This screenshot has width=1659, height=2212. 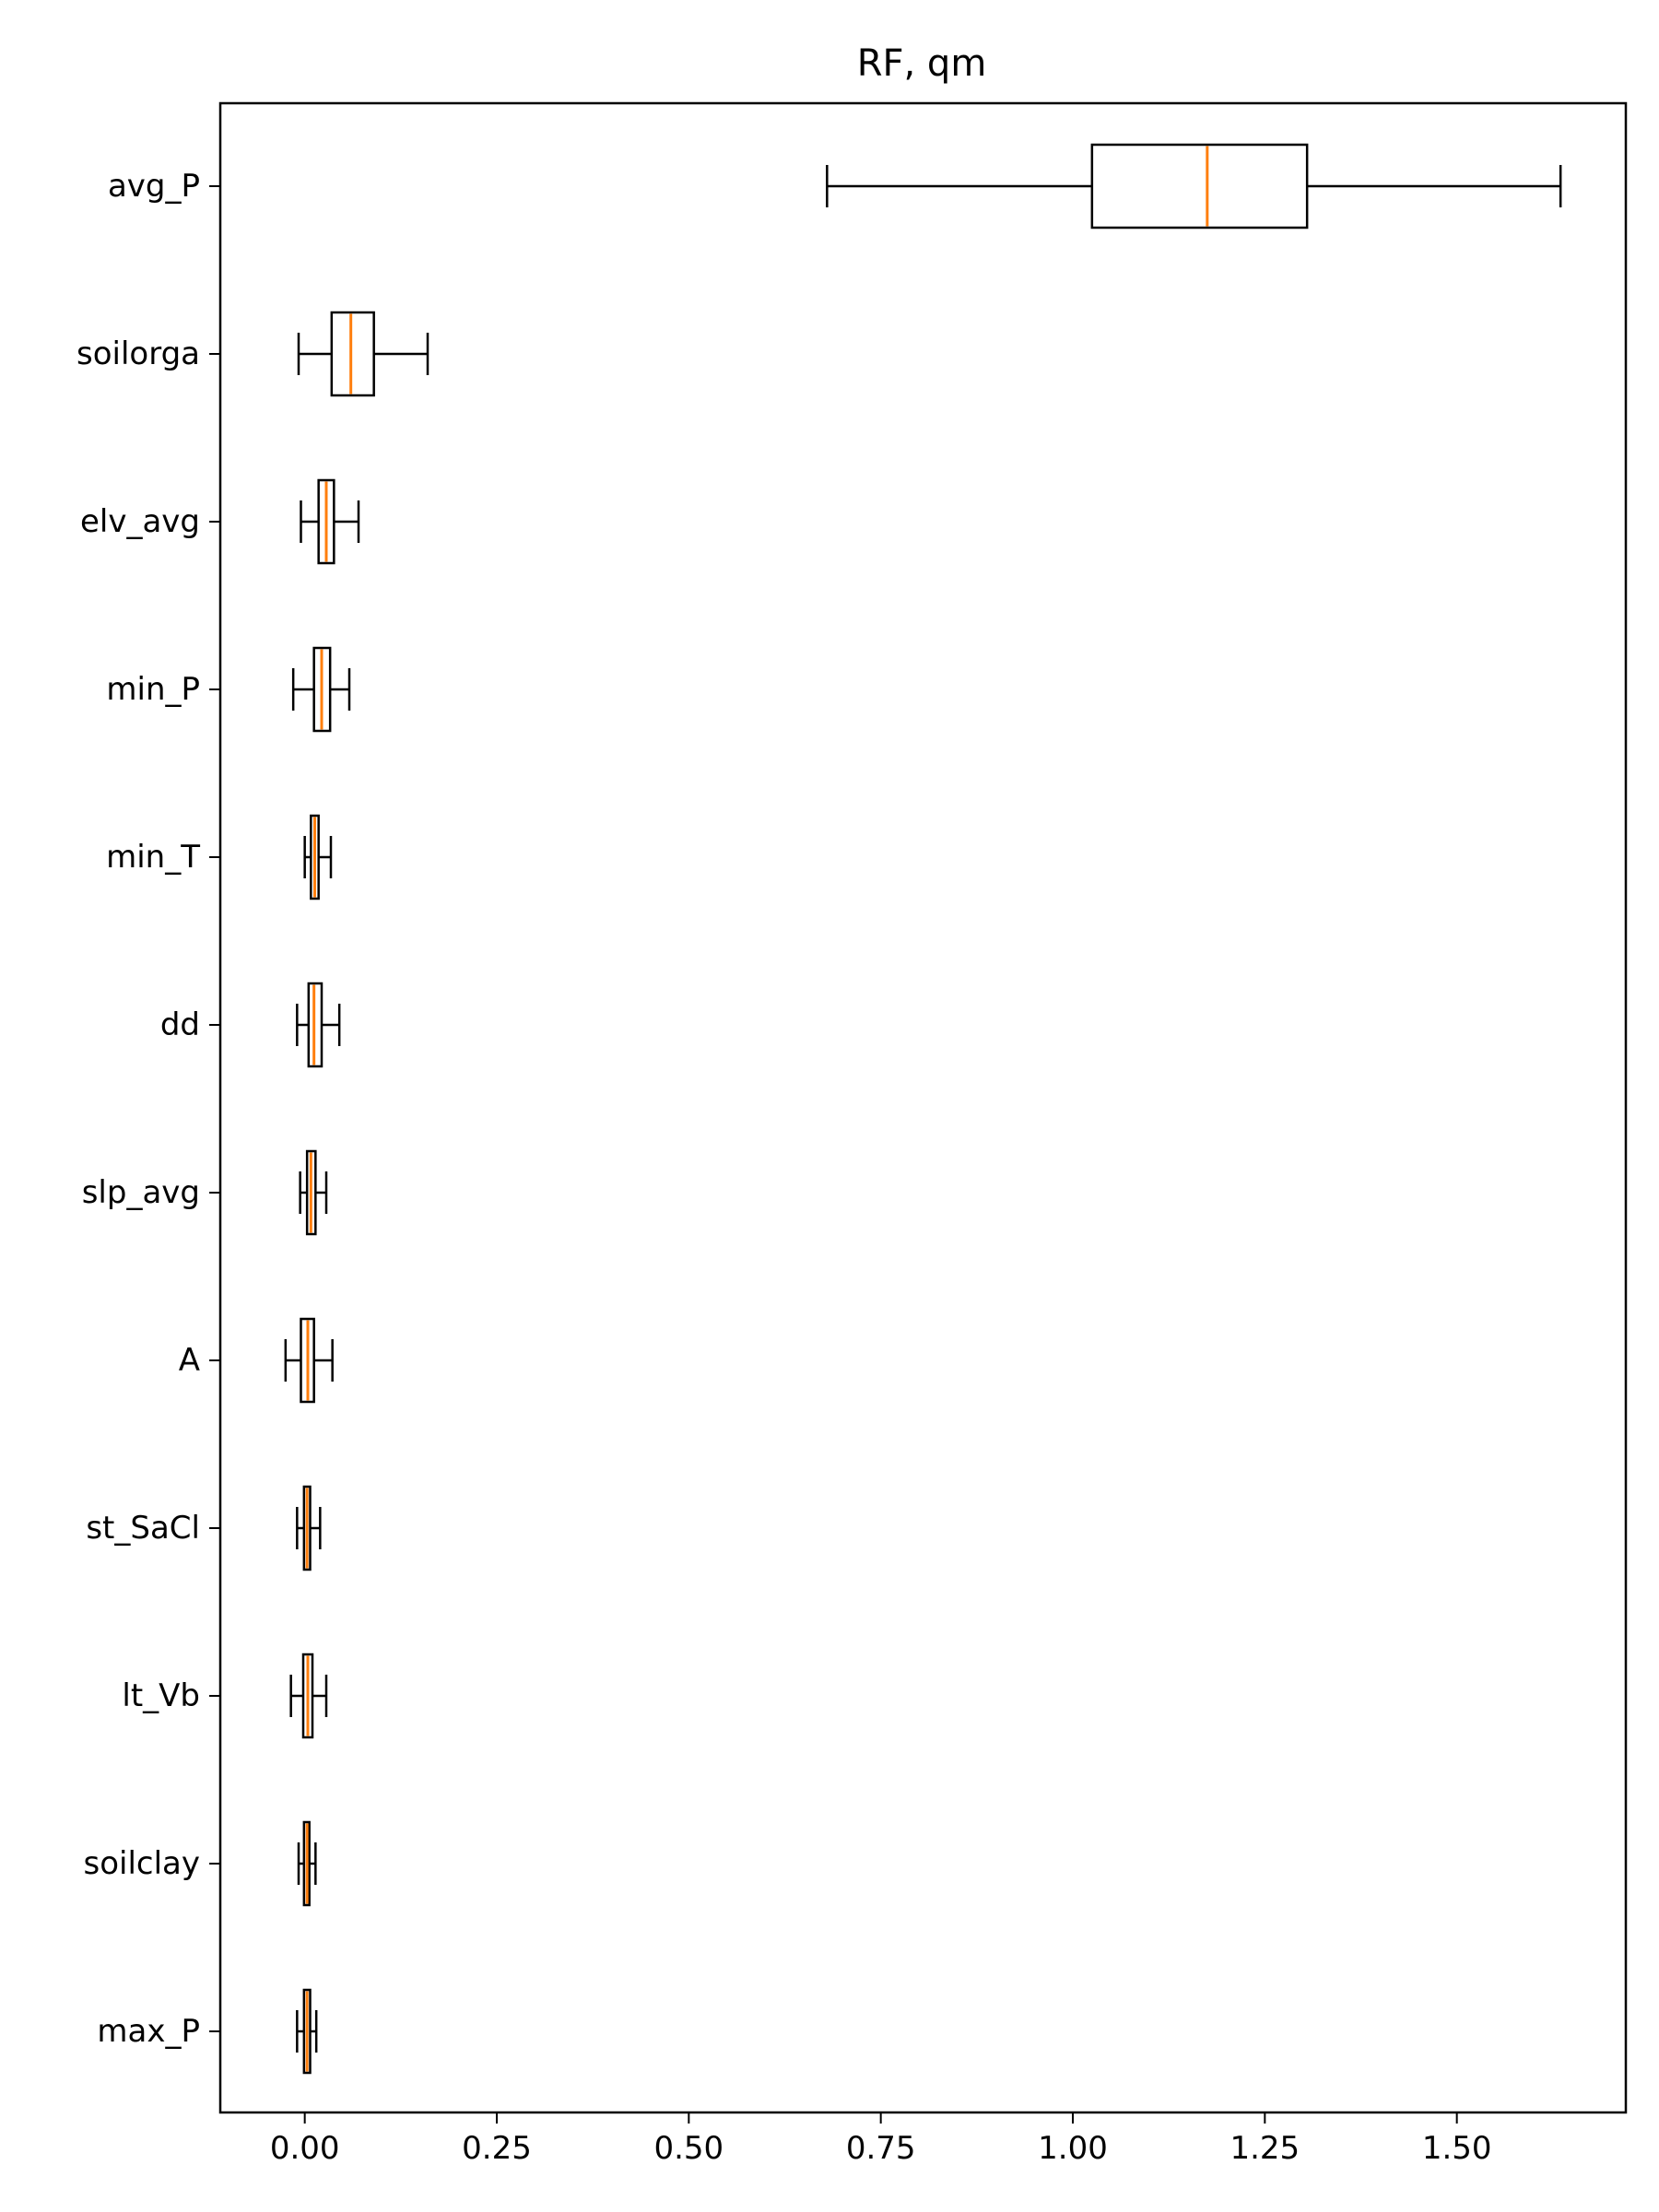 I want to click on box-min_P, so click(x=321, y=689).